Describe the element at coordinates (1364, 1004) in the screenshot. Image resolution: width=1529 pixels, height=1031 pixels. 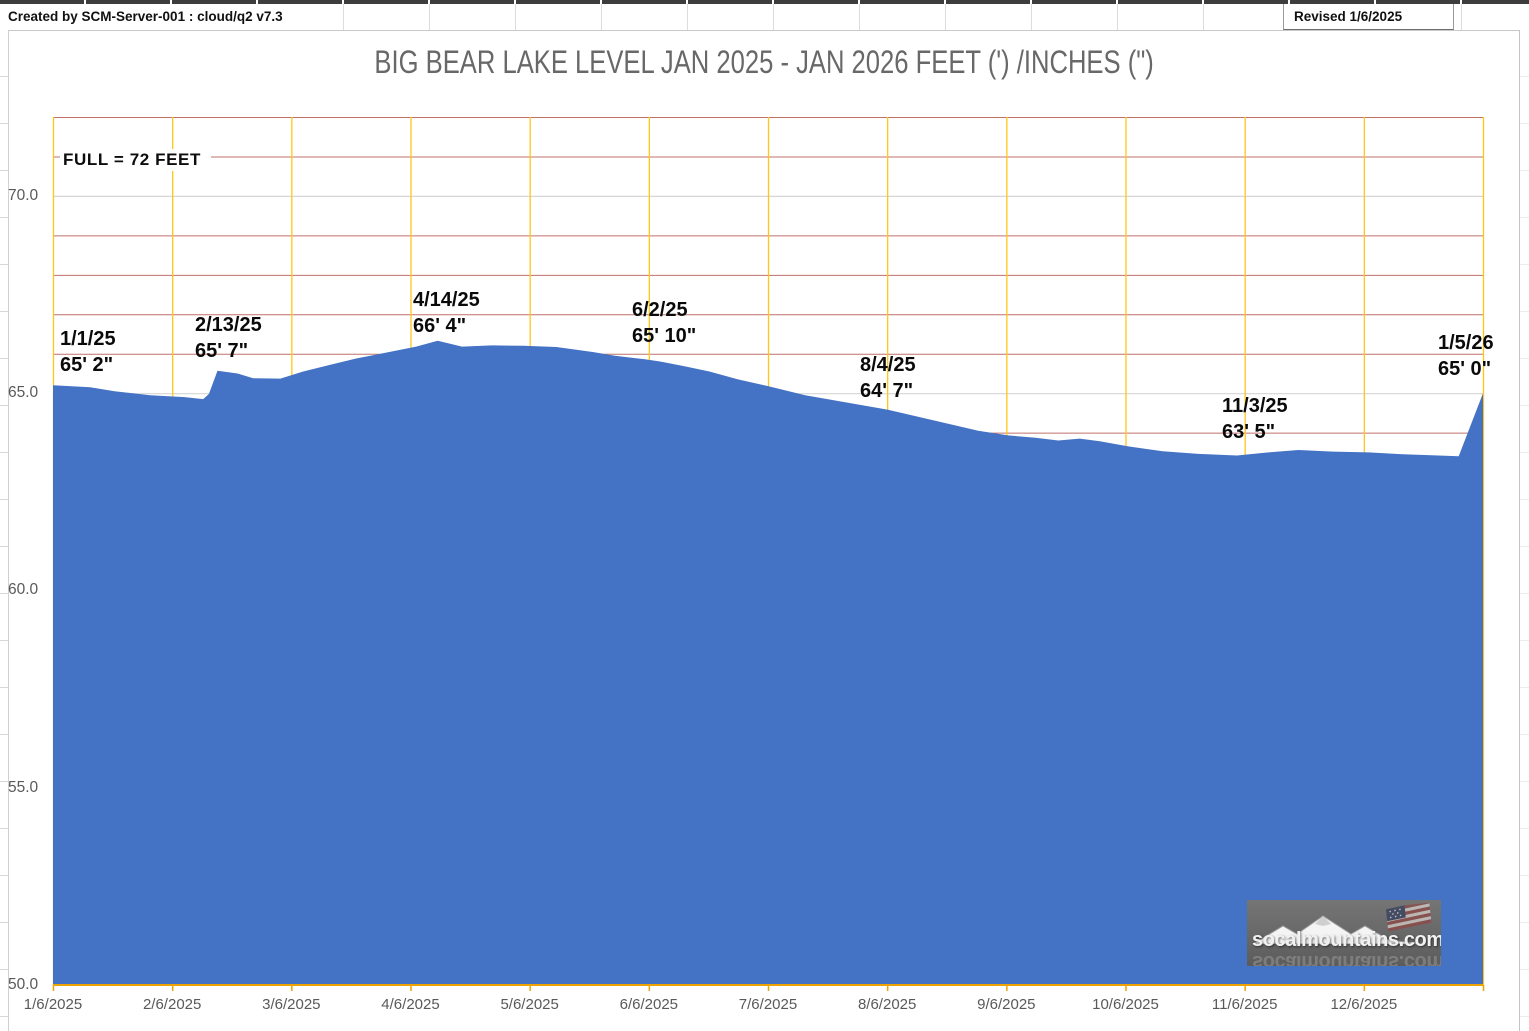
I see `x-axis-label-12-6-2025: 12/6/2025` at that location.